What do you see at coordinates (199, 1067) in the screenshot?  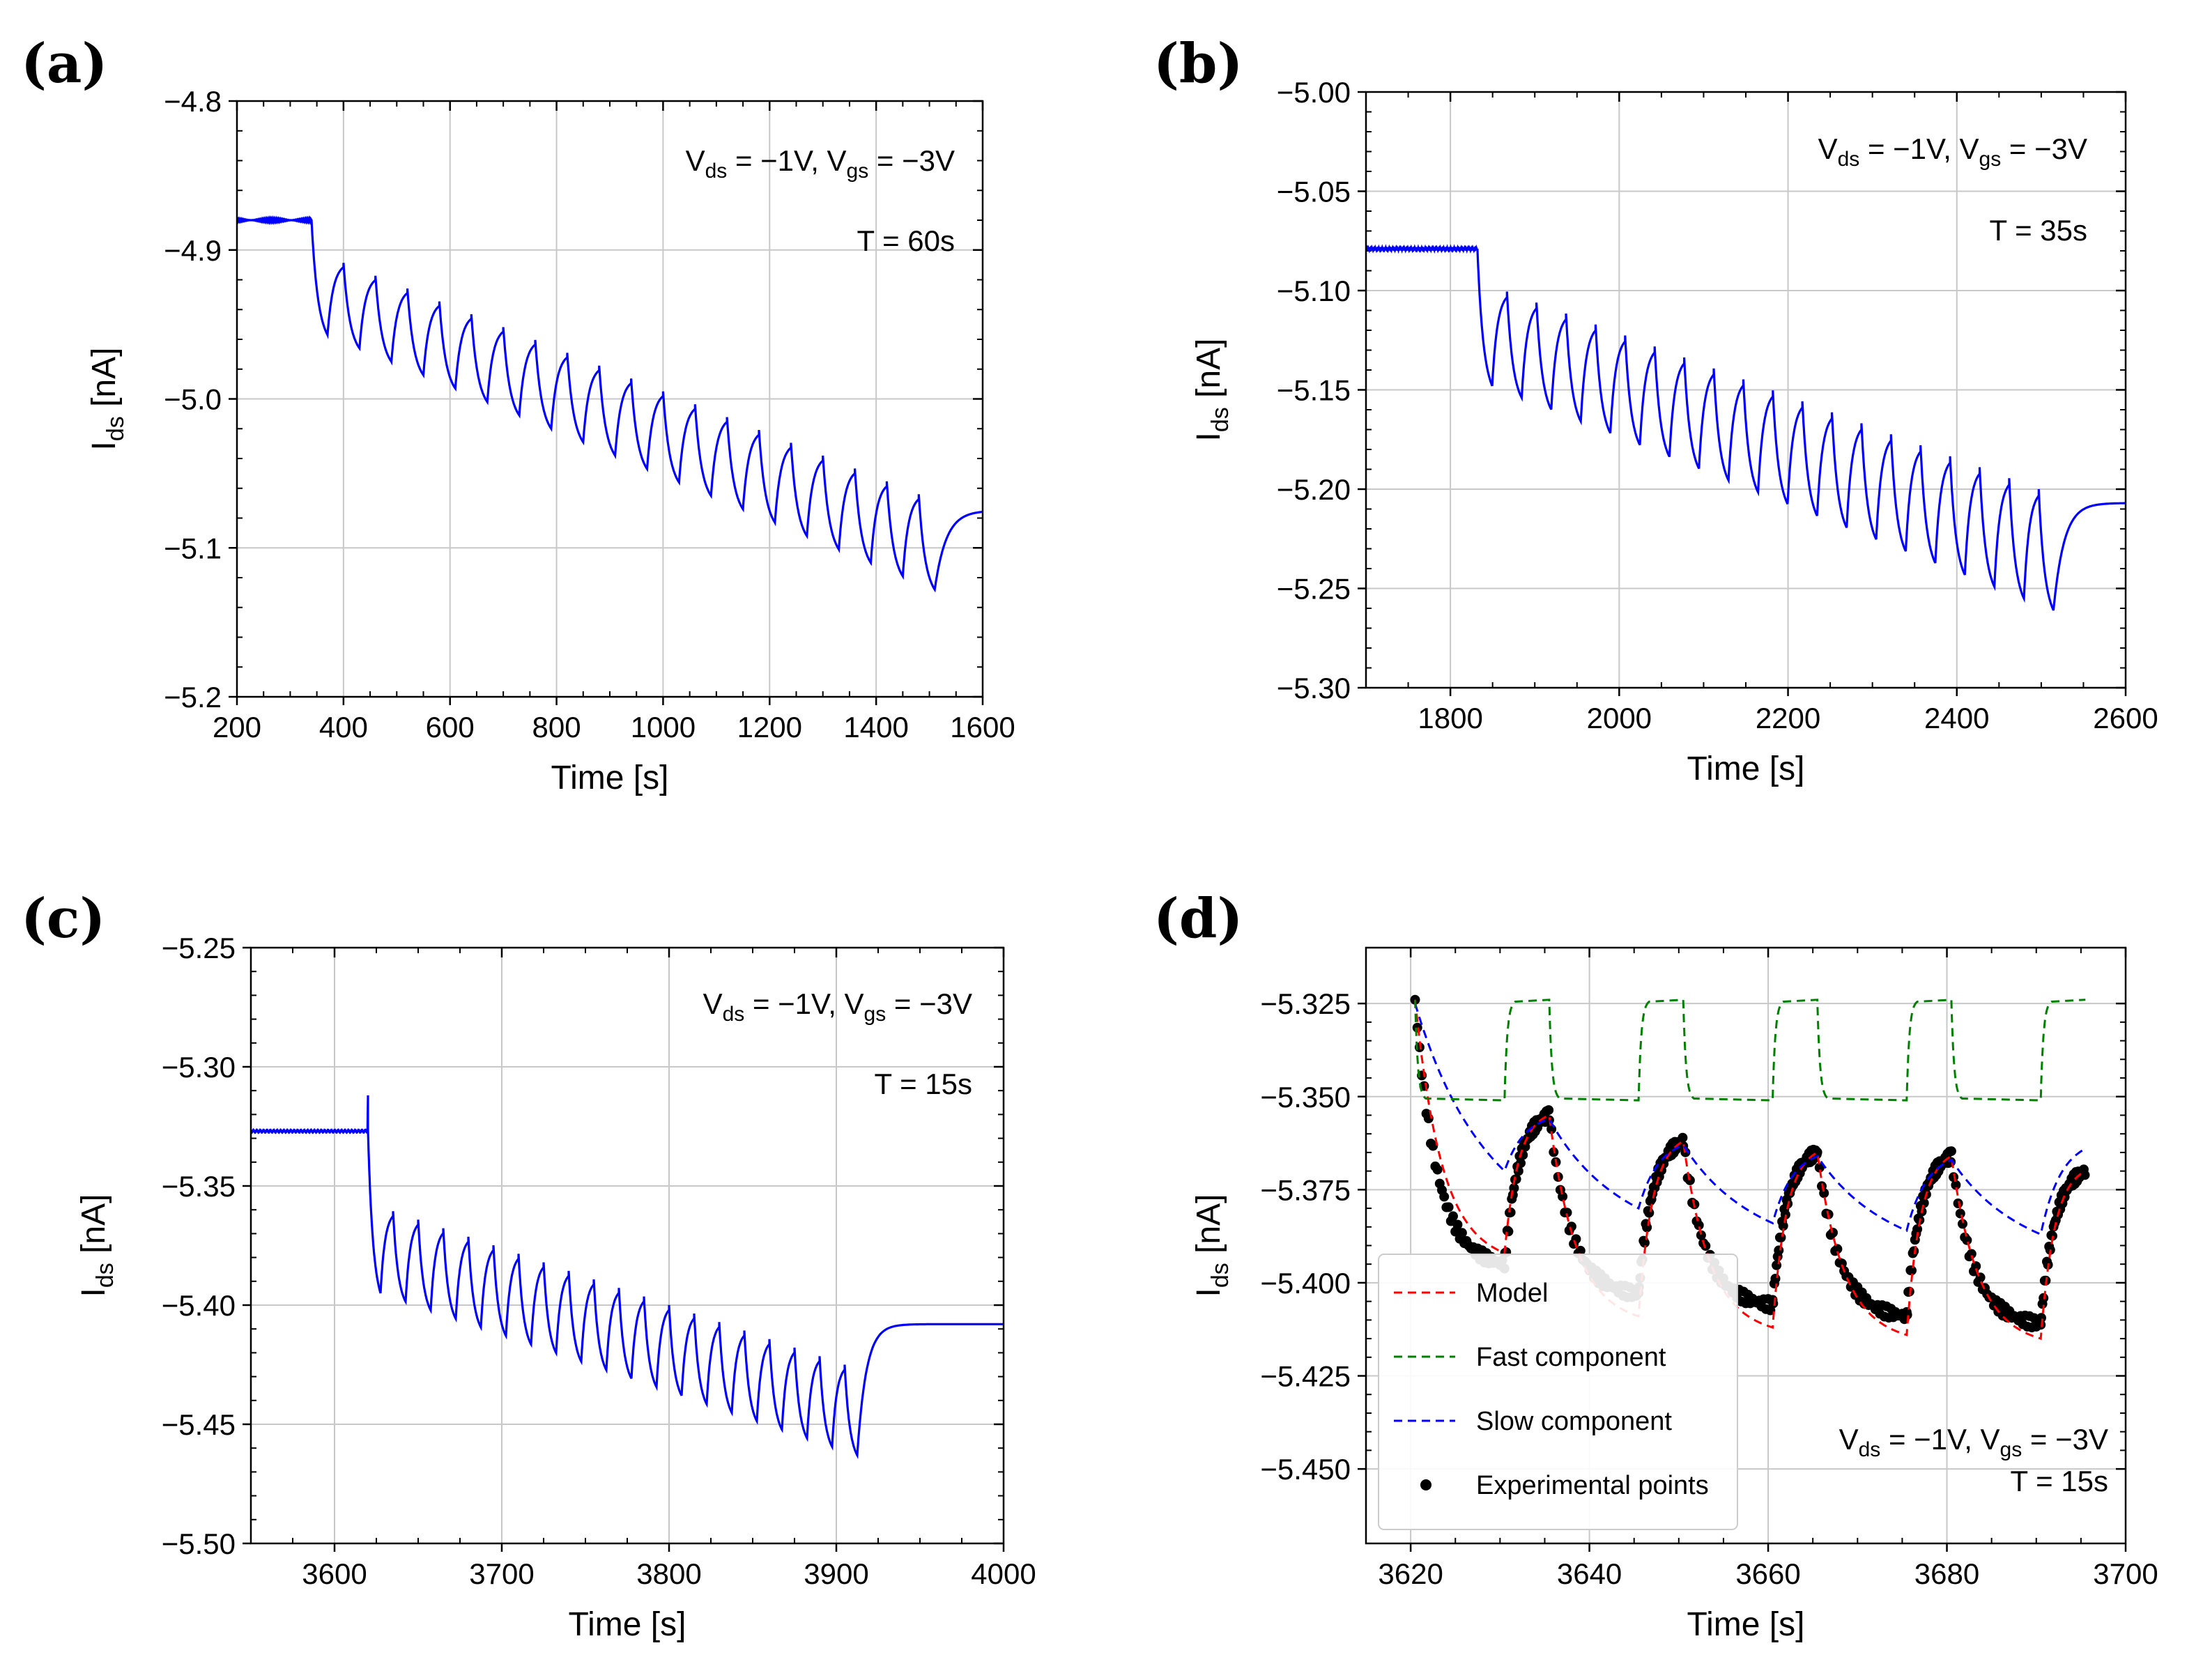 I see `y-tick-label: −5.30` at bounding box center [199, 1067].